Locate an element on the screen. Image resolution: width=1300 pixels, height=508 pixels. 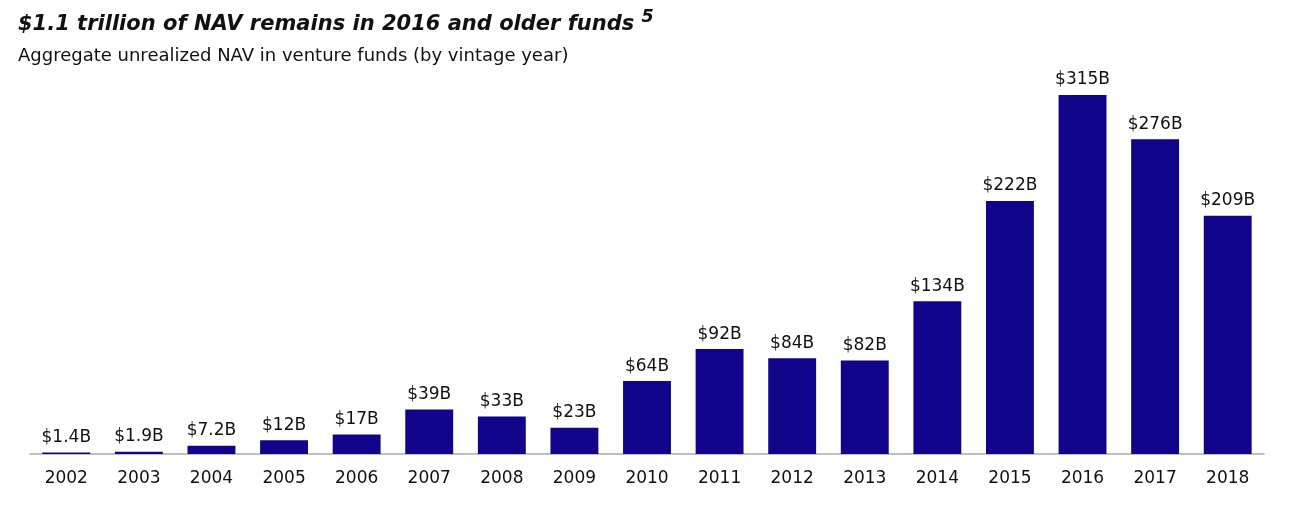
x-tick-label: 2011 is located at coordinates (719, 476).